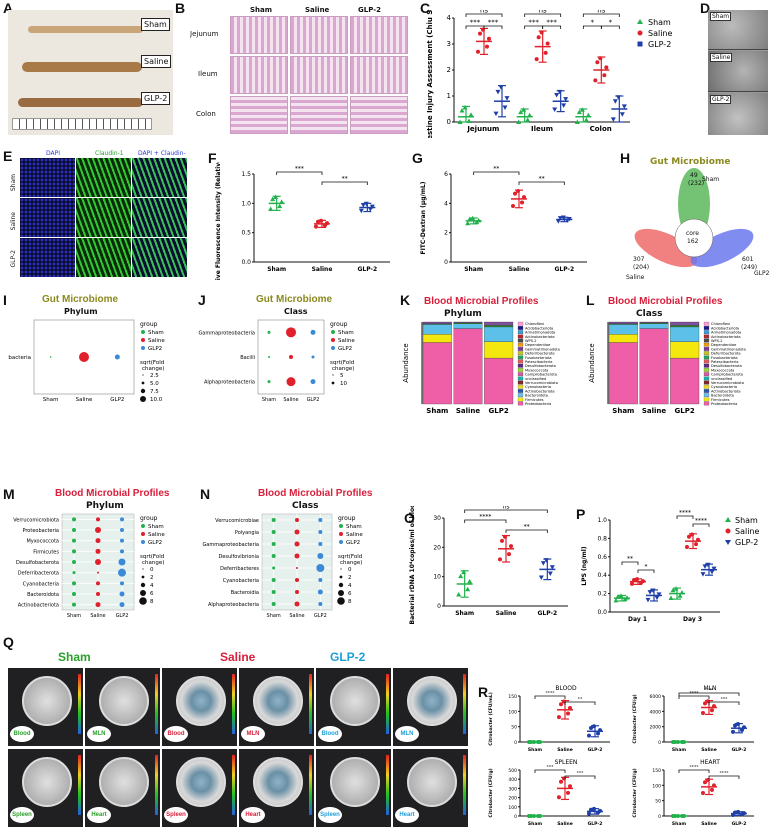 This screenshot has width=774, height=830. Describe the element at coordinates (566, 762) in the screenshot. I see `r-title: SPLEEN` at that location.